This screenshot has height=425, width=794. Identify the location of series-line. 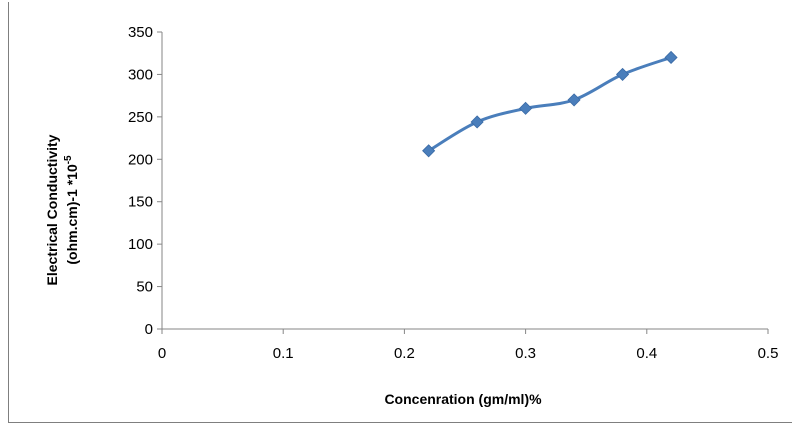
(549, 104).